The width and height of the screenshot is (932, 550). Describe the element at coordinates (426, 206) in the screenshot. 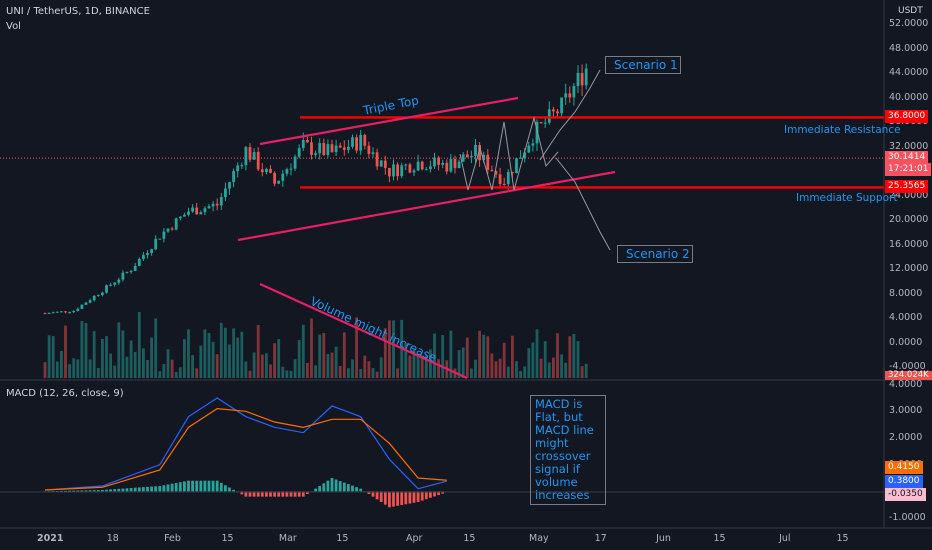

I see `channel-lower-trendline` at that location.